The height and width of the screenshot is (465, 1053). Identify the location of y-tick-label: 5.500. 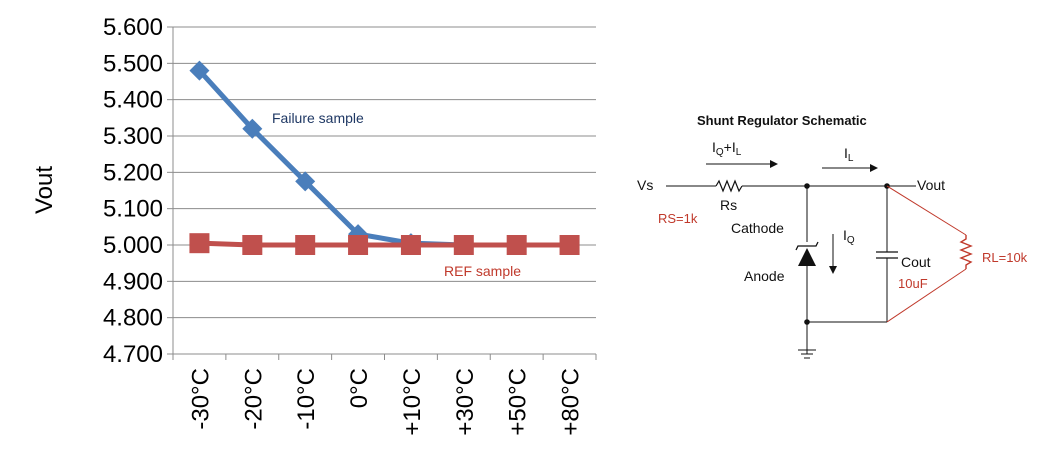
(133, 63).